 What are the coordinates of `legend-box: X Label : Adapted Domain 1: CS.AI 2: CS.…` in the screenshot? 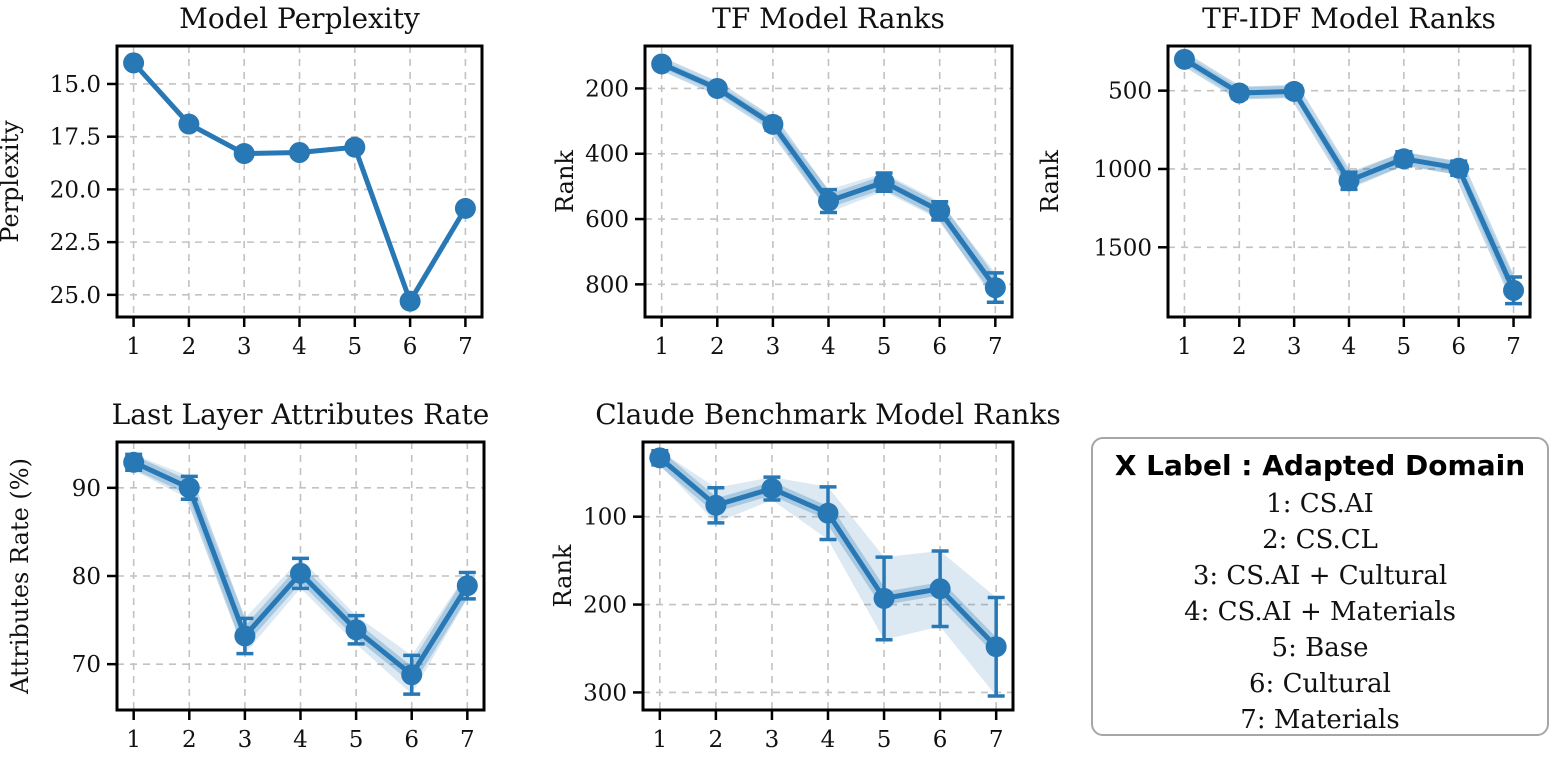 It's located at (1320, 586).